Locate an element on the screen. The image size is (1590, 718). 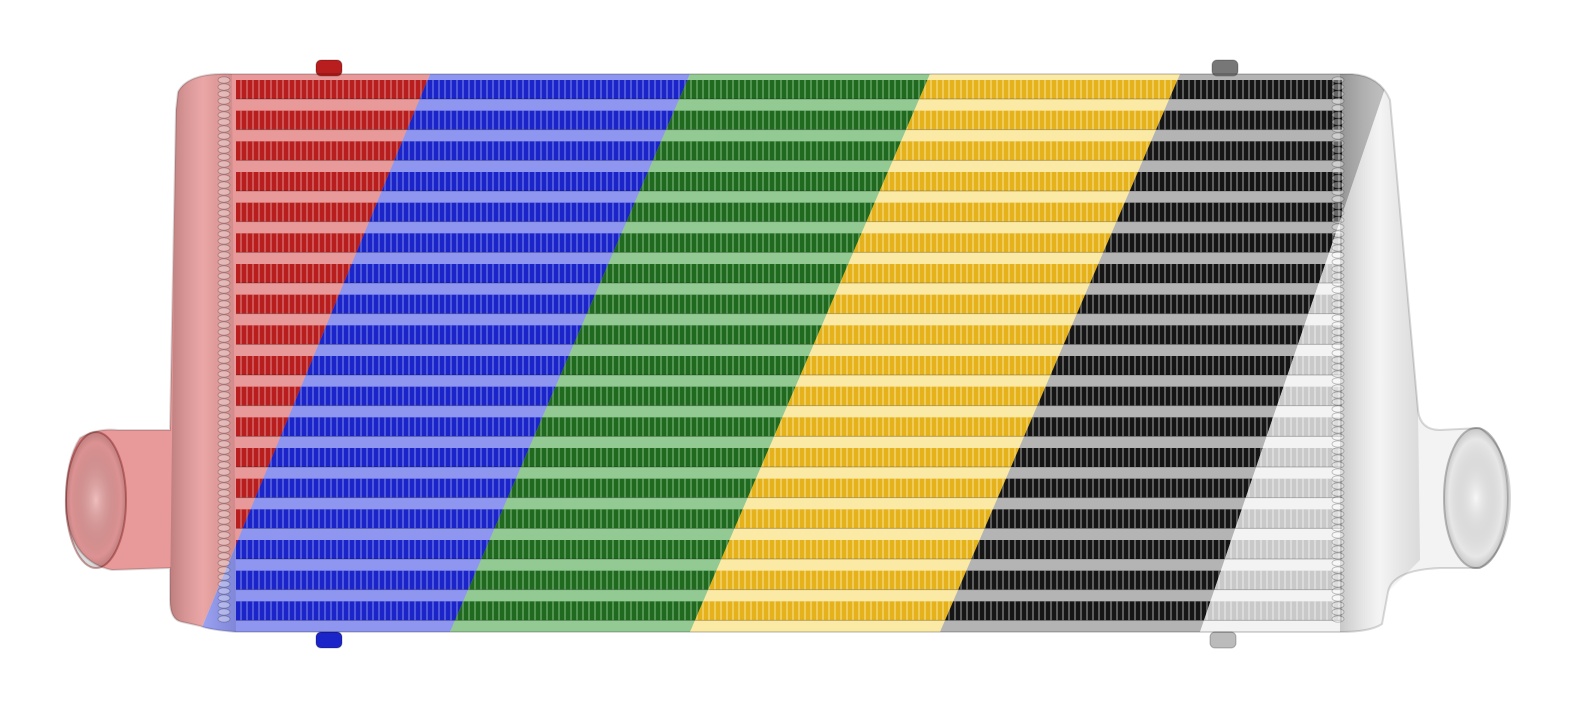
mount-tab-bottom-right is located at coordinates (1223, 640).